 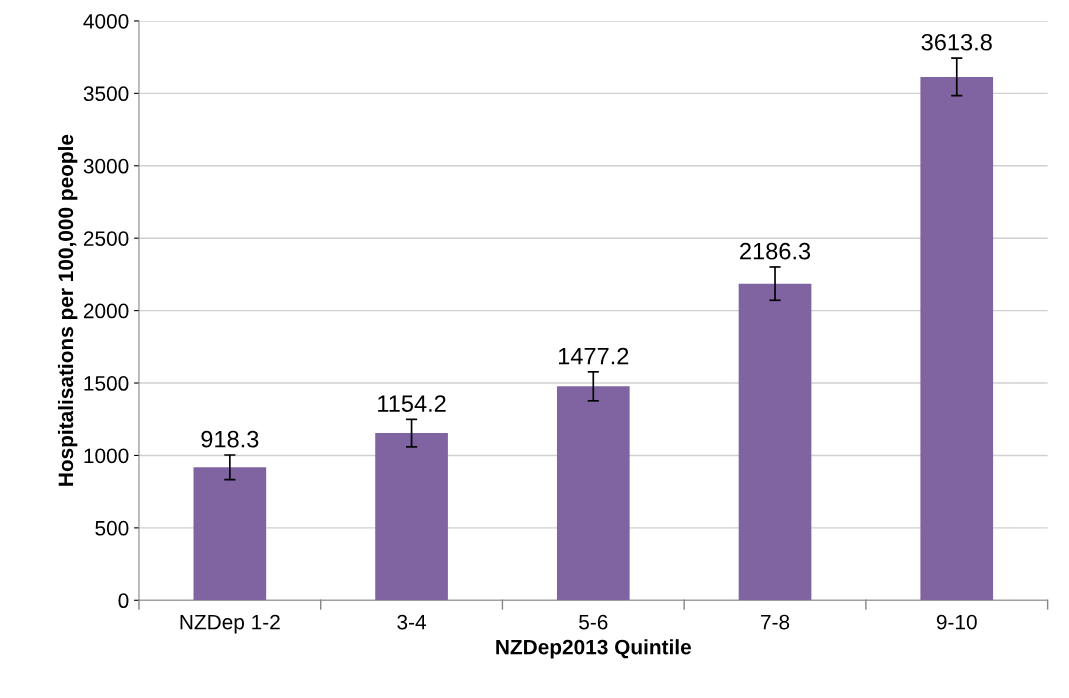 I want to click on data-label: 2186.3, so click(x=775, y=251).